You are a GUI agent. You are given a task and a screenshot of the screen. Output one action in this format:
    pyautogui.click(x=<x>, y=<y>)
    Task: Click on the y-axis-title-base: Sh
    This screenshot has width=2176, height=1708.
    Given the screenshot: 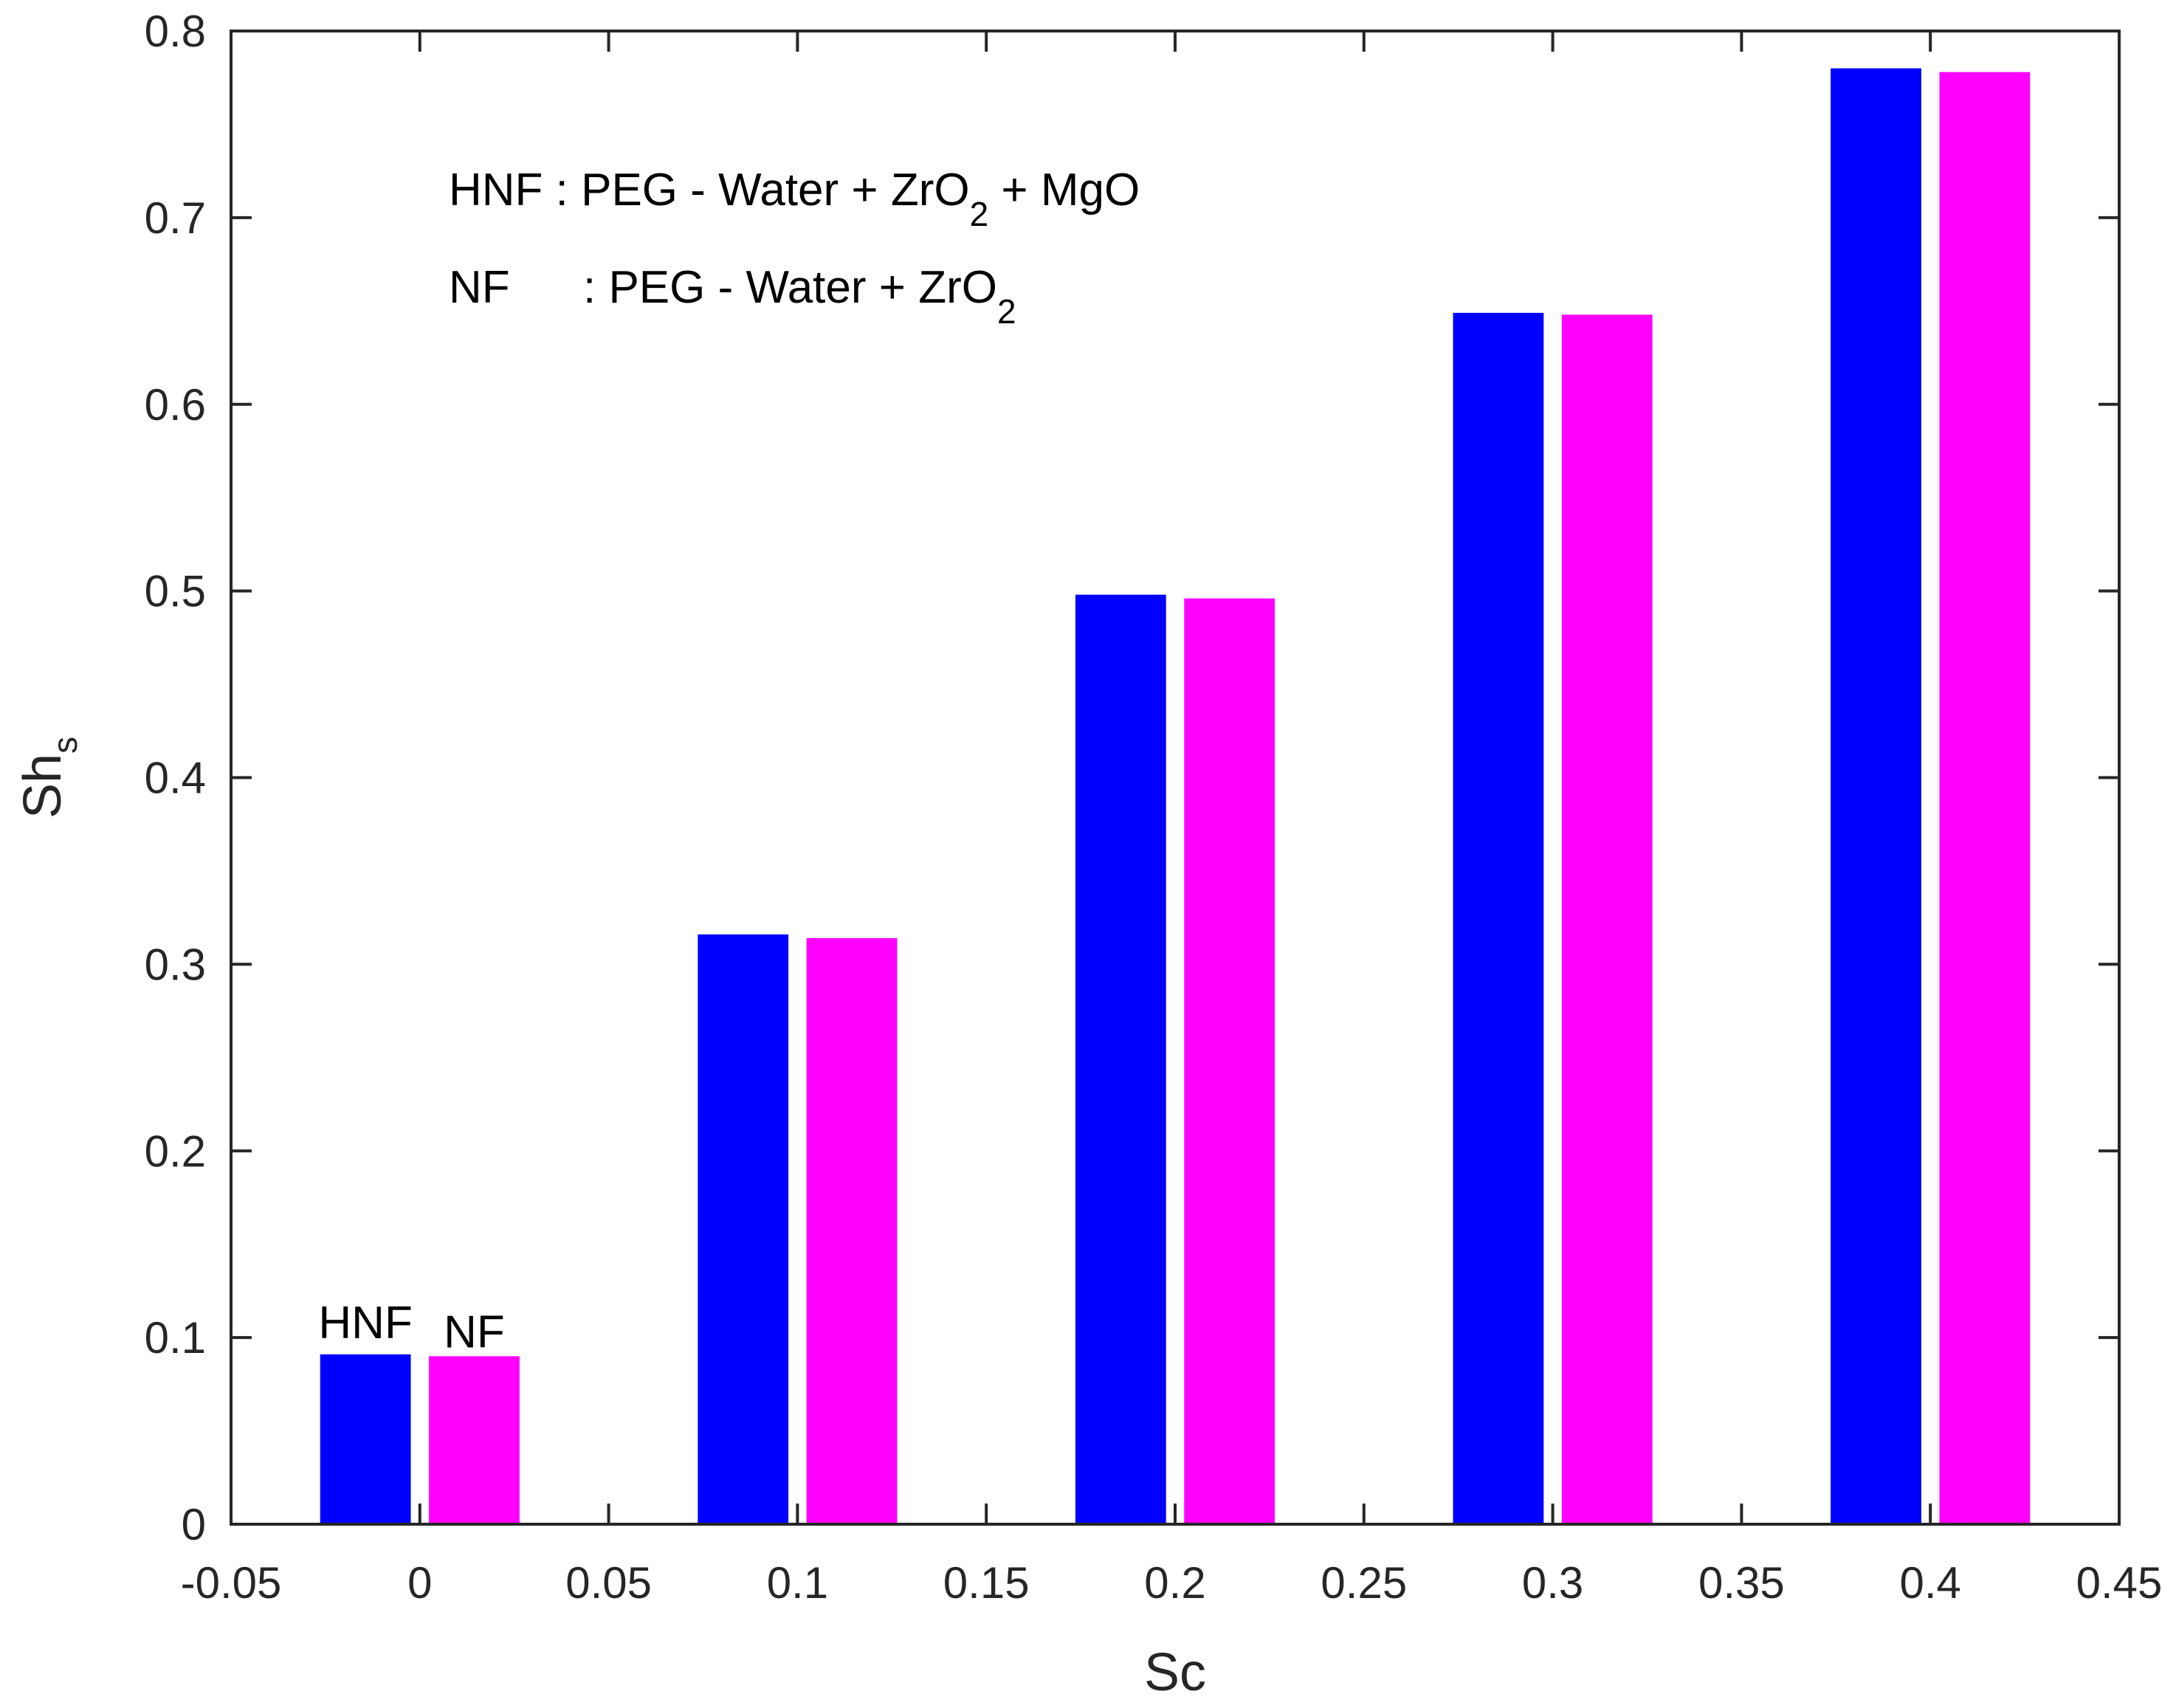 What is the action you would take?
    pyautogui.click(x=42, y=787)
    